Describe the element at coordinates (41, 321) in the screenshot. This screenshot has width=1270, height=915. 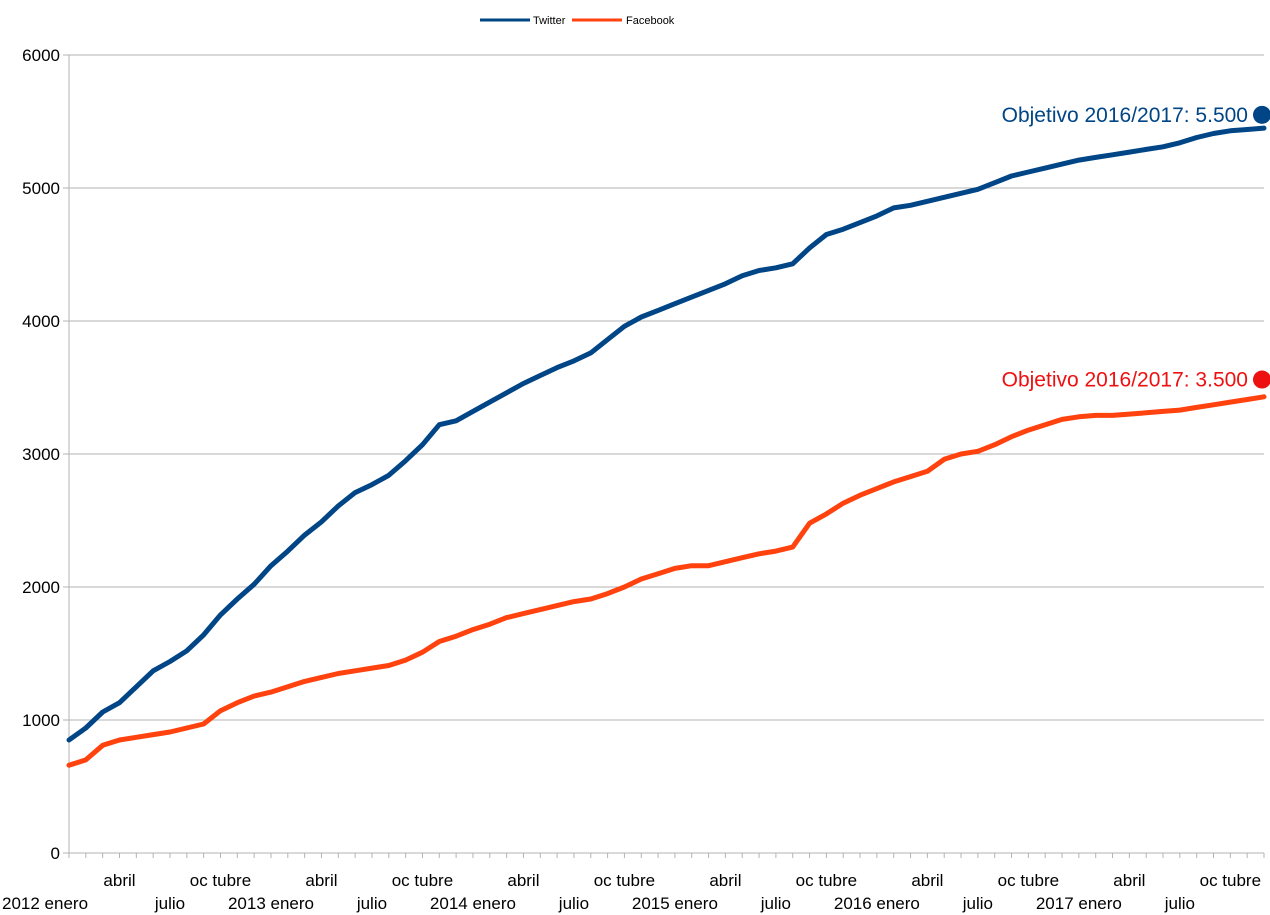
I see `y-tick-label-4000: 4000` at that location.